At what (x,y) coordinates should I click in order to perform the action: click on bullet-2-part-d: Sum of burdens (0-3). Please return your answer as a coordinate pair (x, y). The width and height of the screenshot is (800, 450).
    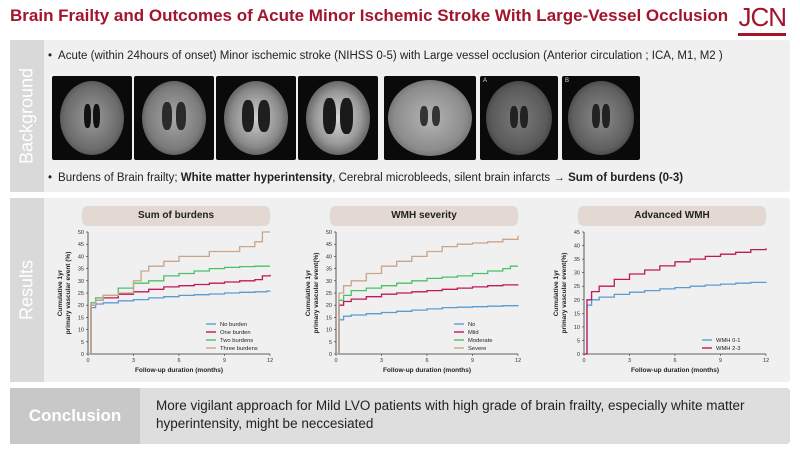
    Looking at the image, I should click on (626, 178).